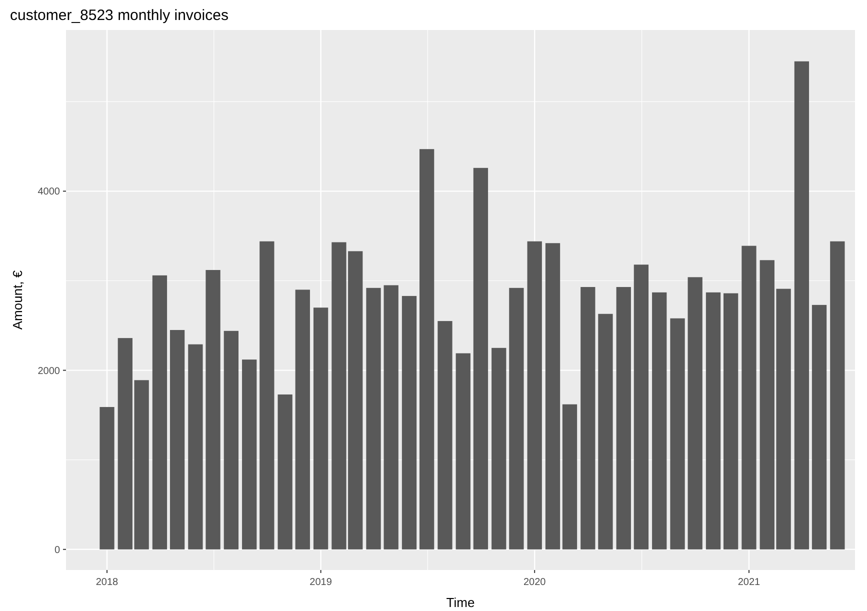 The image size is (867, 611). What do you see at coordinates (49, 371) in the screenshot?
I see `y-tick-label: 2000` at bounding box center [49, 371].